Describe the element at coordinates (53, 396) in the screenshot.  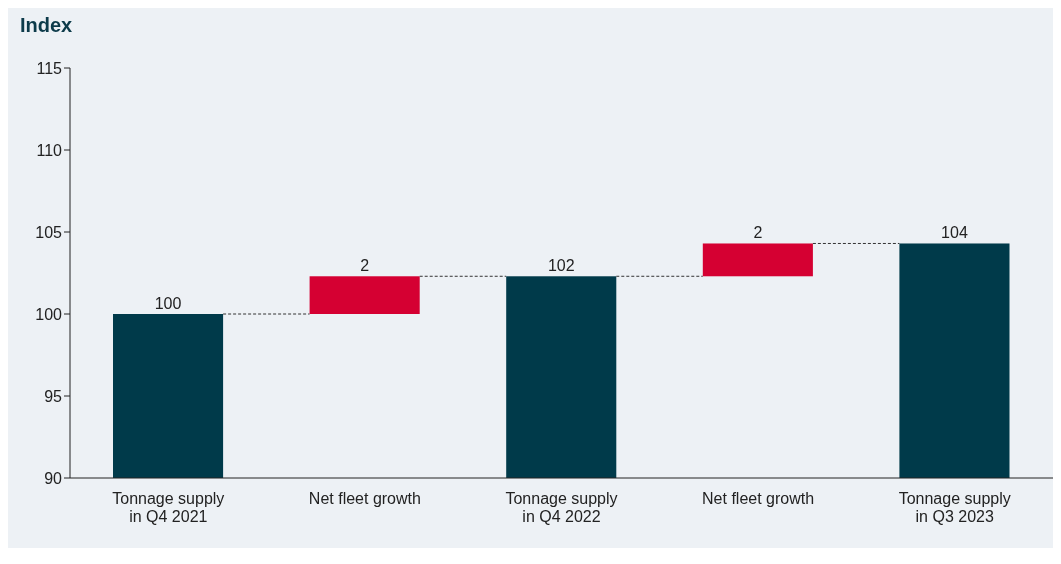
I see `y-tick-label: 95` at that location.